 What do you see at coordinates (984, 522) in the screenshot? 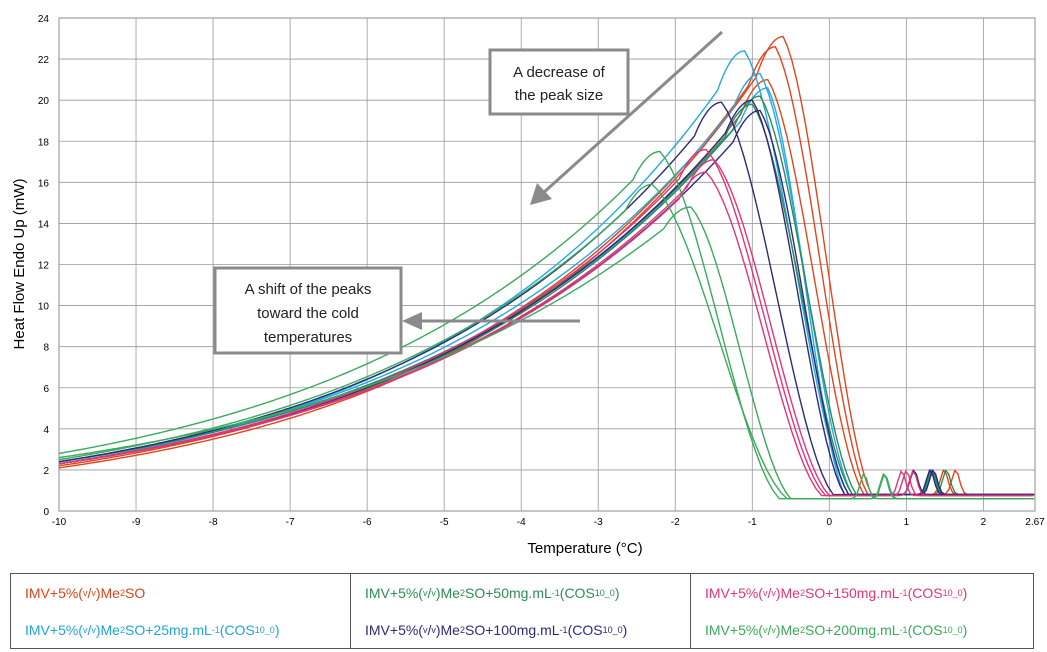
I see `x-tick-label: 2` at bounding box center [984, 522].